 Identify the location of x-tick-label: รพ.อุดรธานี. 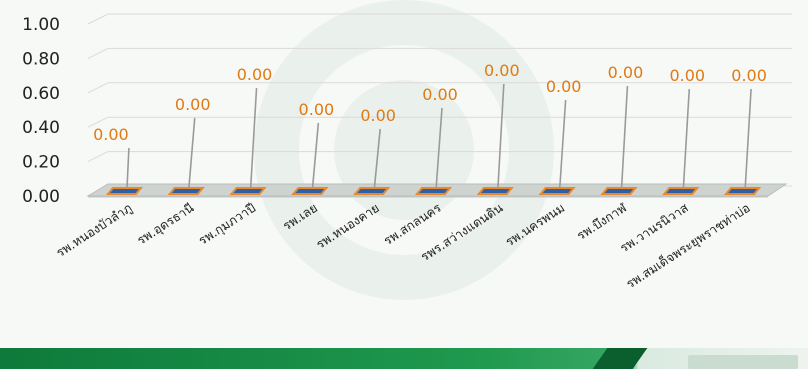
(165, 224).